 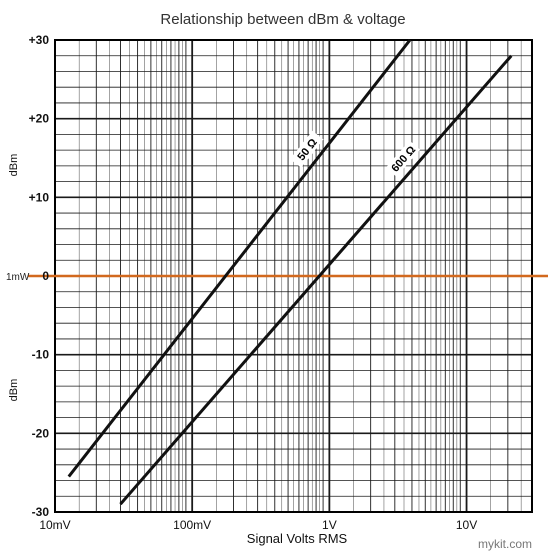 What do you see at coordinates (277, 277) in the screenshot?
I see `reference-line-1mw: 1mW` at bounding box center [277, 277].